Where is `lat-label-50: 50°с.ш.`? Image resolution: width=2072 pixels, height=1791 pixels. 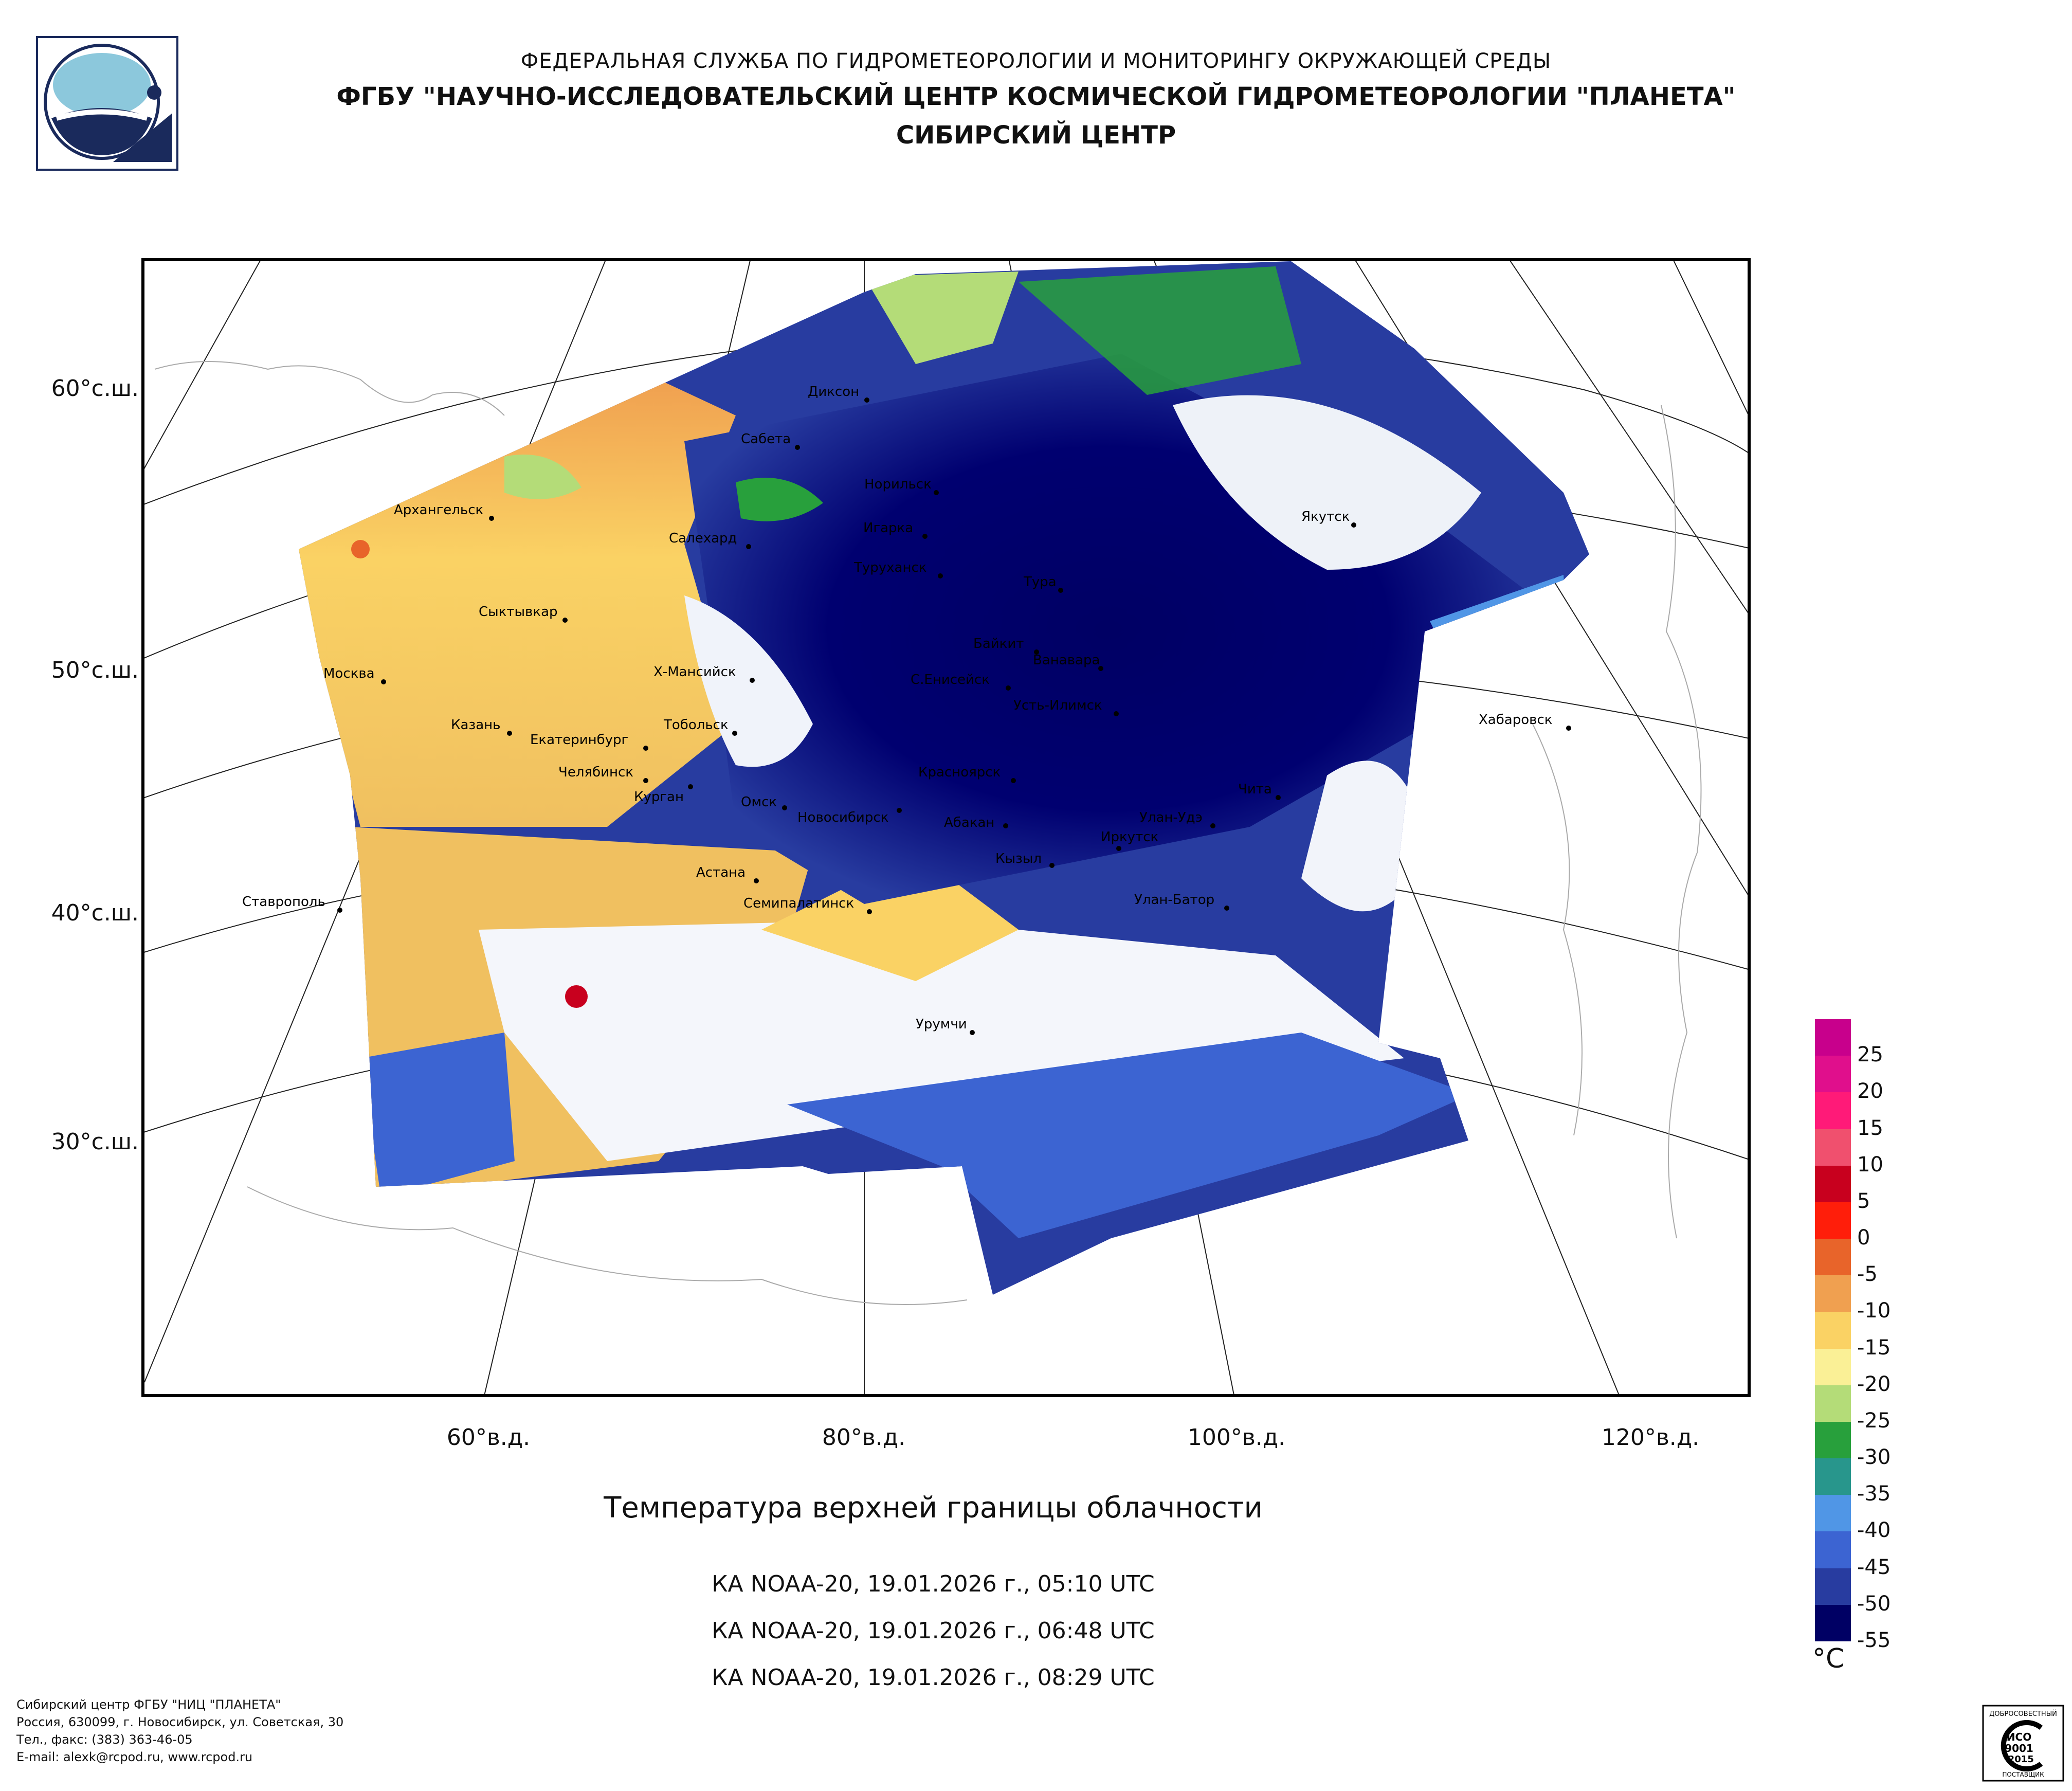 lat-label-50: 50°с.ш. is located at coordinates (95, 670).